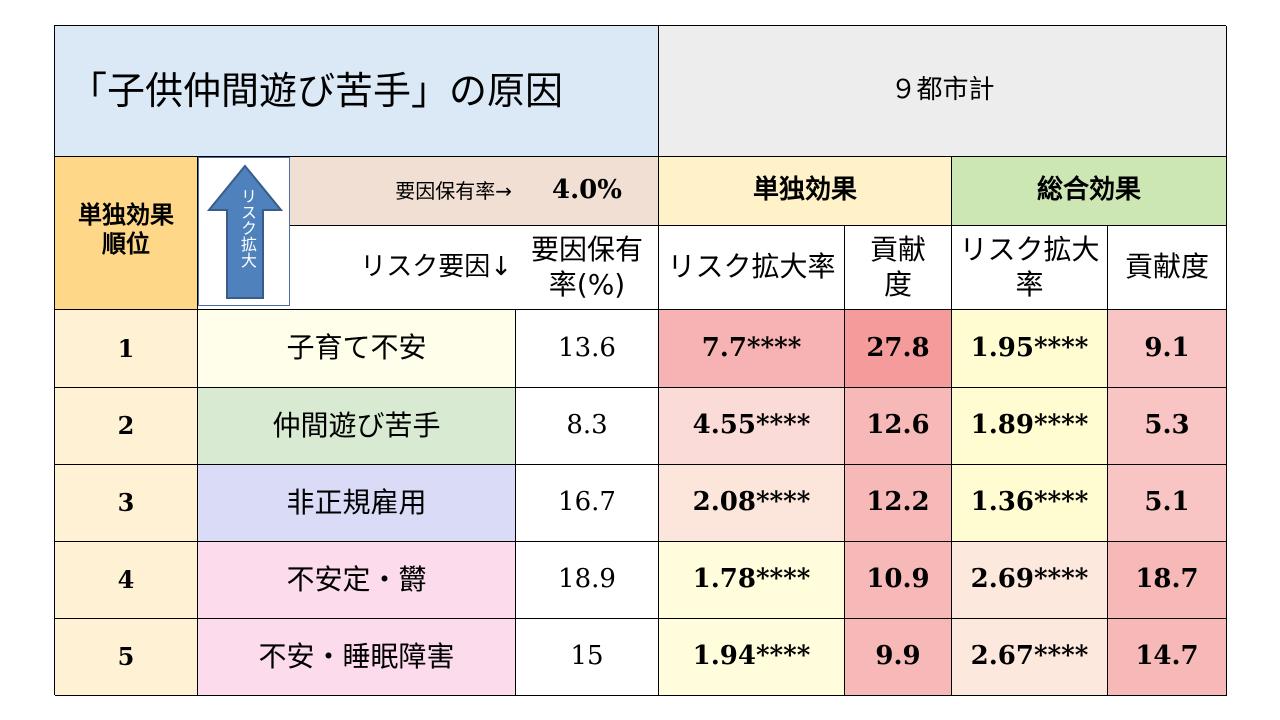 The height and width of the screenshot is (720, 1280). Describe the element at coordinates (1167, 580) in the screenshot. I see `total-contribution-cell: 18.7` at that location.